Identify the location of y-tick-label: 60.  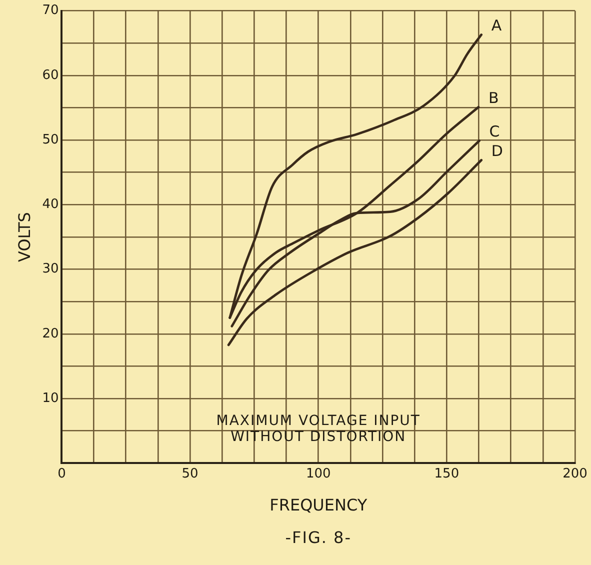
(50, 75).